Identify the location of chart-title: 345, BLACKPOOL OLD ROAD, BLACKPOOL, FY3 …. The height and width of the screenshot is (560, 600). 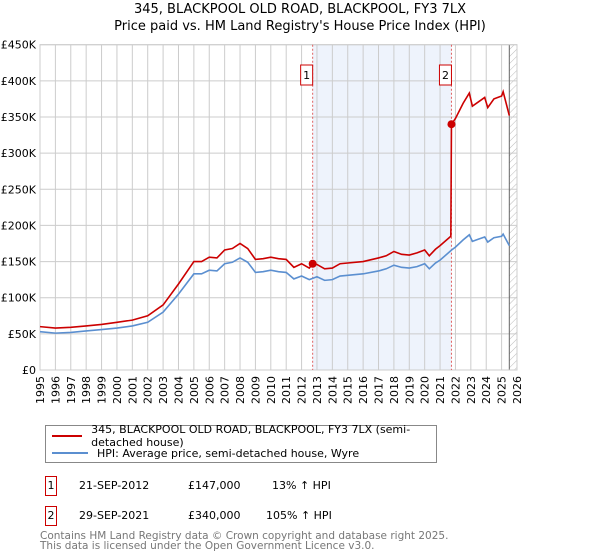
(300, 9).